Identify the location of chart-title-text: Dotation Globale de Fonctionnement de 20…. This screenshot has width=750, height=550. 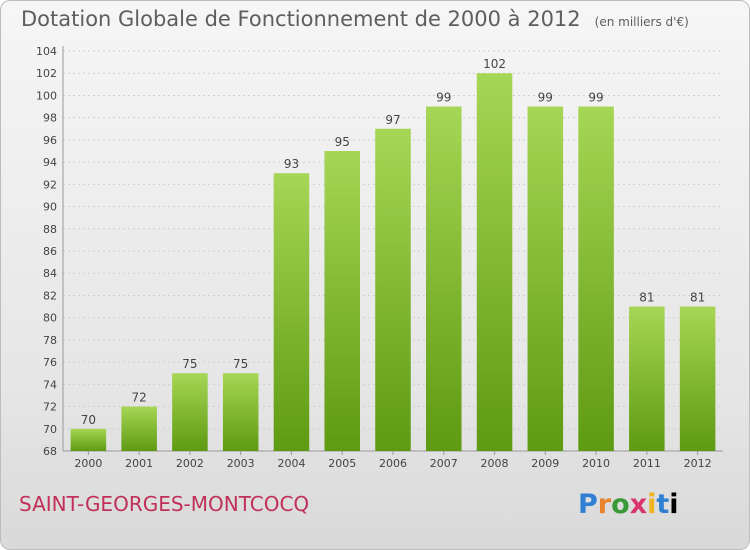
(301, 19).